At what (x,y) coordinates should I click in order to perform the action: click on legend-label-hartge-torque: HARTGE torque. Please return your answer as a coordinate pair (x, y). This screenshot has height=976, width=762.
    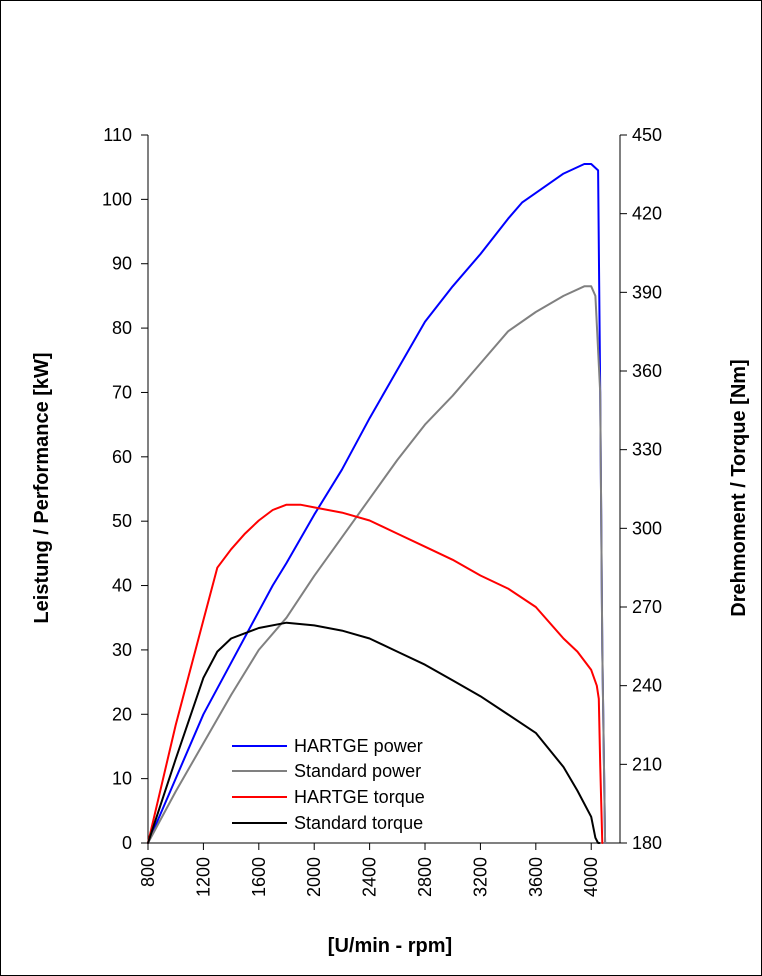
    Looking at the image, I should click on (359, 797).